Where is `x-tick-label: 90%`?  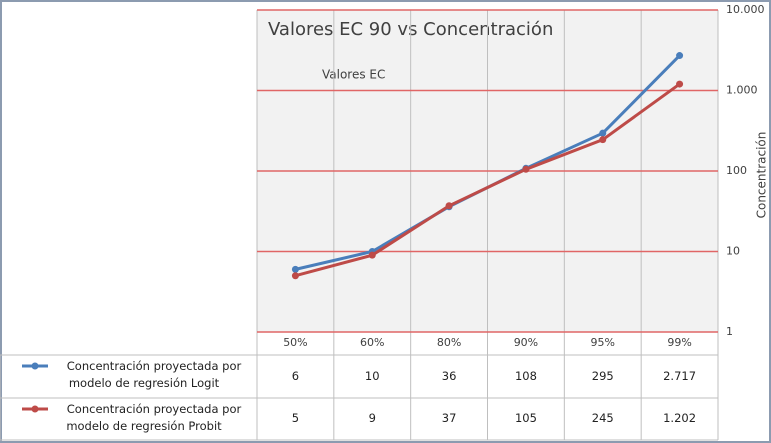 x-tick-label: 90% is located at coordinates (526, 342).